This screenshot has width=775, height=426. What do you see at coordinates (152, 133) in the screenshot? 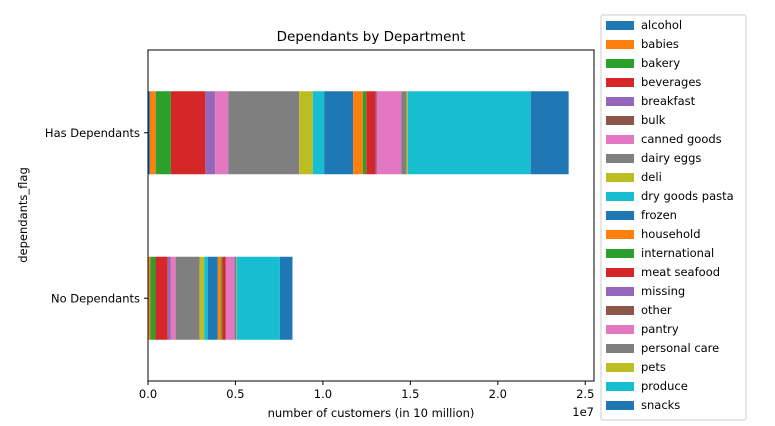
I see `bar-segment-babies-has-dependants` at bounding box center [152, 133].